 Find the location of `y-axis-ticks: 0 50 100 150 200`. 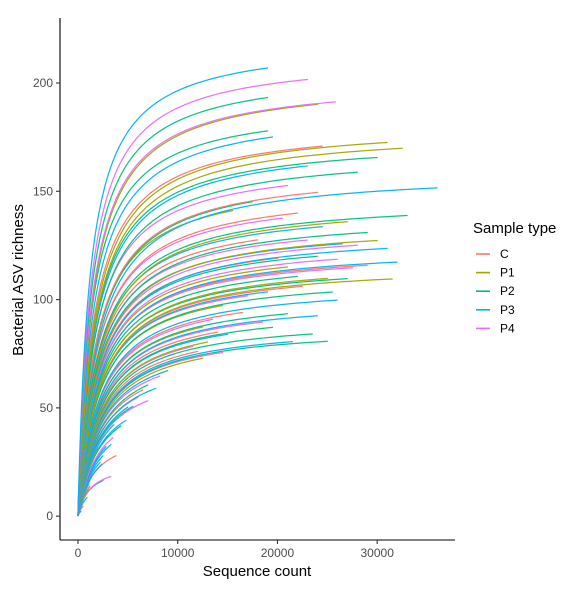

y-axis-ticks: 0 50 100 150 200 is located at coordinates (46, 299).